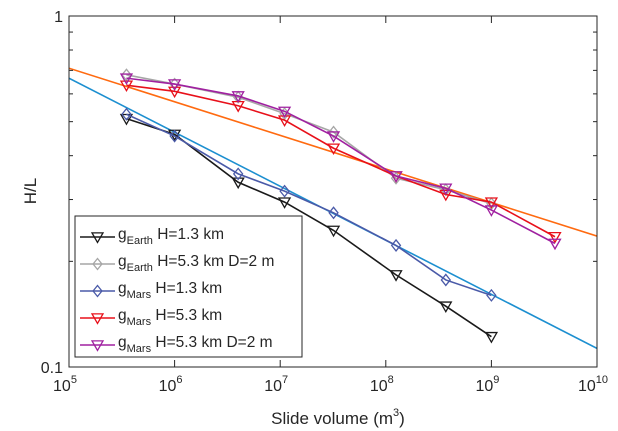 The width and height of the screenshot is (618, 431). Describe the element at coordinates (171, 384) in the screenshot. I see `x-tick-label: 10⁶` at that location.